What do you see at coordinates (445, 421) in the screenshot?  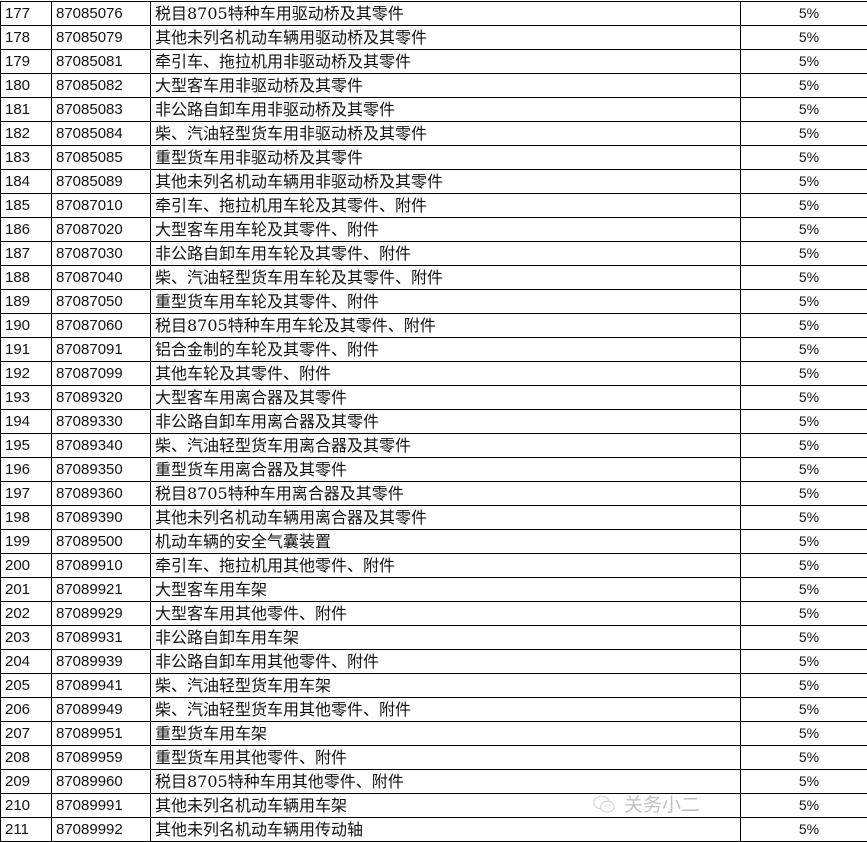 I see `item-description: 非公路自卸车用离合器及其零件` at bounding box center [445, 421].